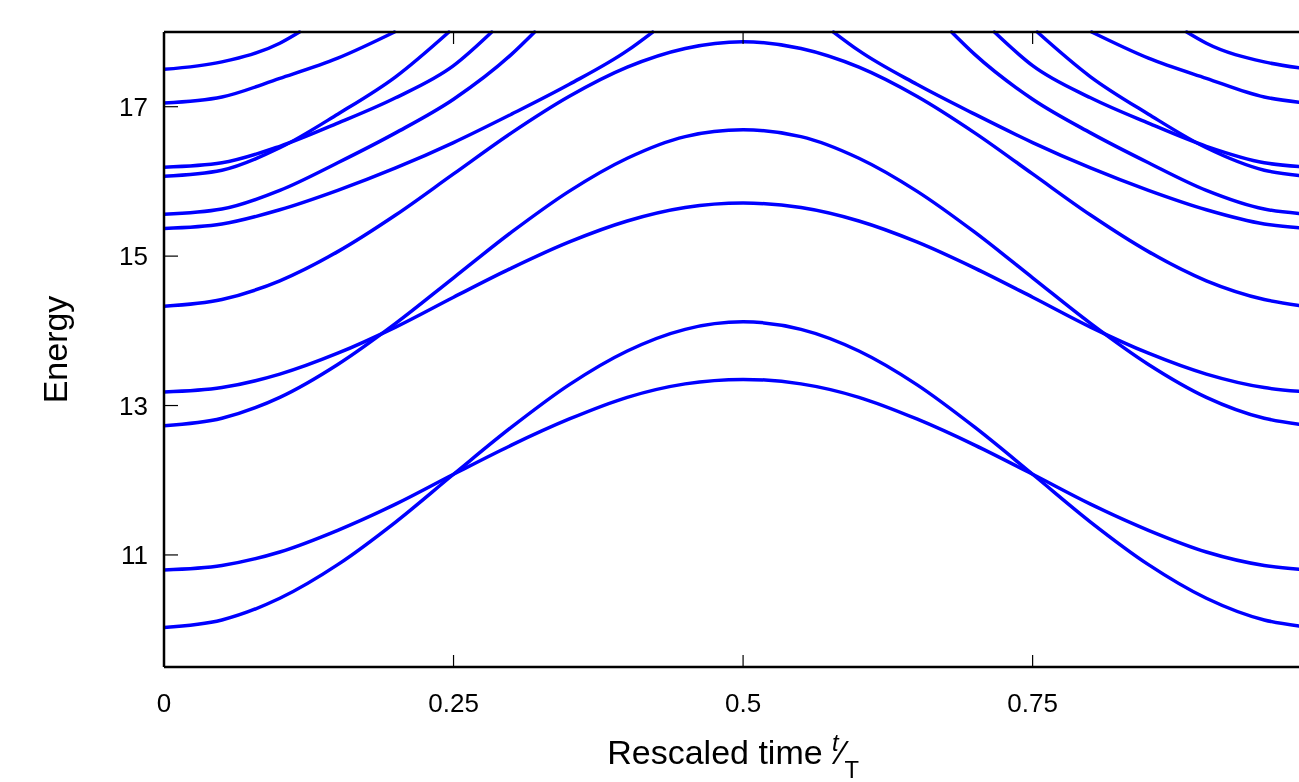  Describe the element at coordinates (133, 405) in the screenshot. I see `y-tick-label: 13` at that location.